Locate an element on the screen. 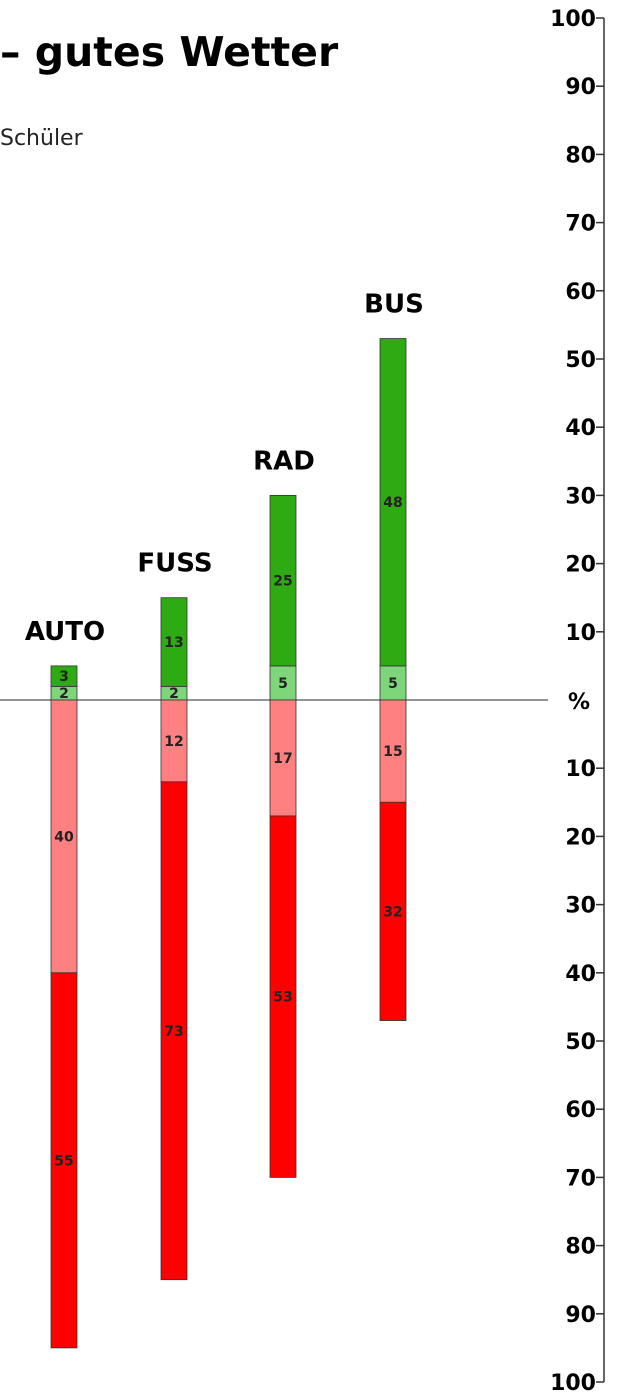 The image size is (618, 1397). bar-value-label: 73 is located at coordinates (173, 1032).